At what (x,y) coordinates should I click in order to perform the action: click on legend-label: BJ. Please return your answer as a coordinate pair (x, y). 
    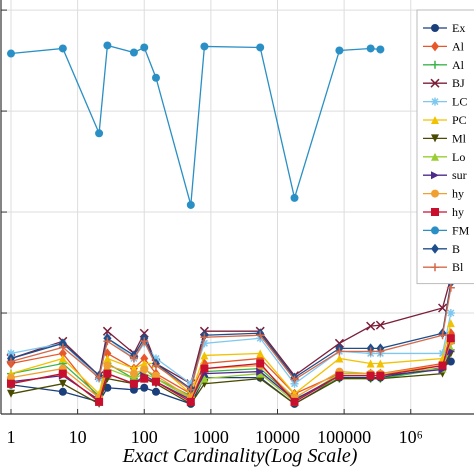
    Looking at the image, I should click on (458, 83).